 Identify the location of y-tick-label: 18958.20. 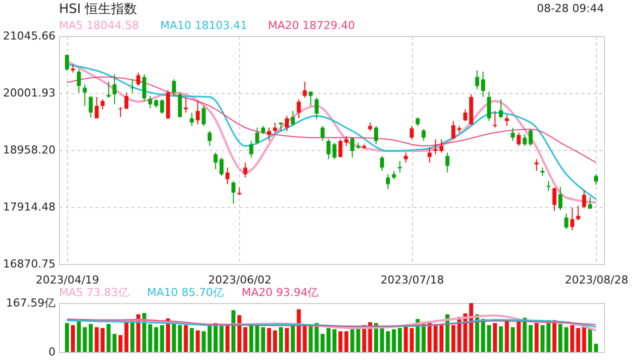
(29, 150).